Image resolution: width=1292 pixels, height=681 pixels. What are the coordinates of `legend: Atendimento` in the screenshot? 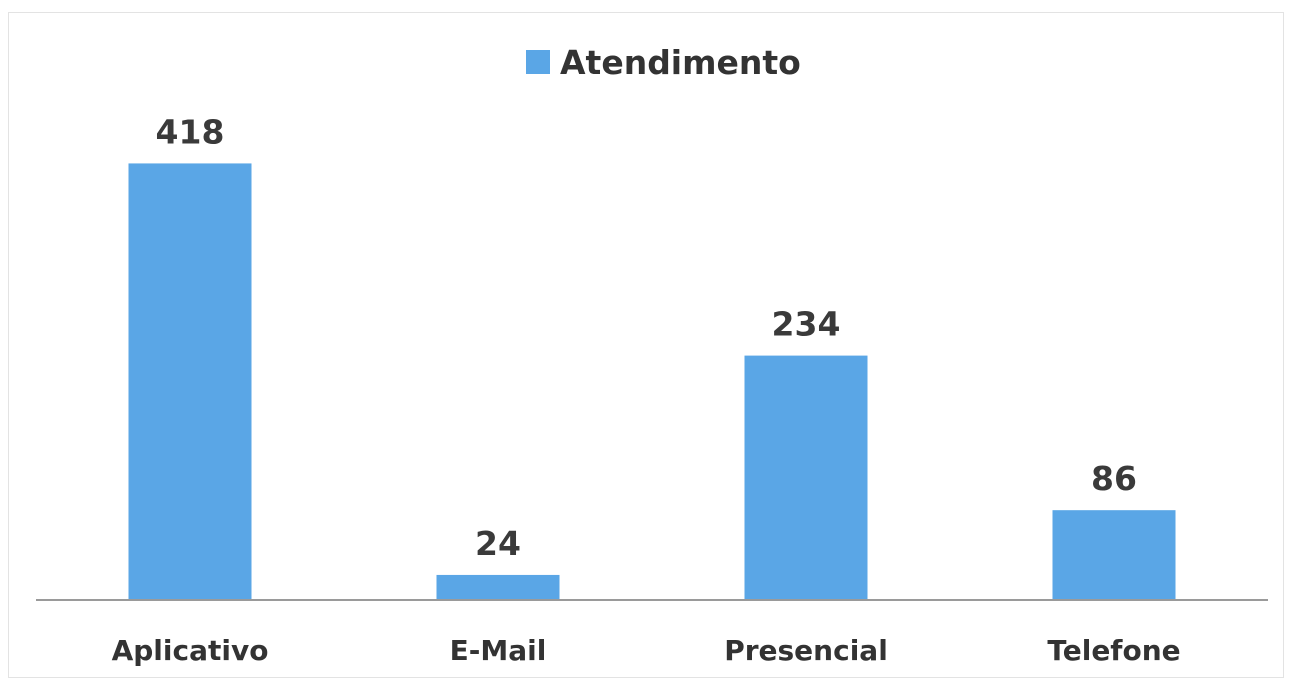 It's located at (663, 62).